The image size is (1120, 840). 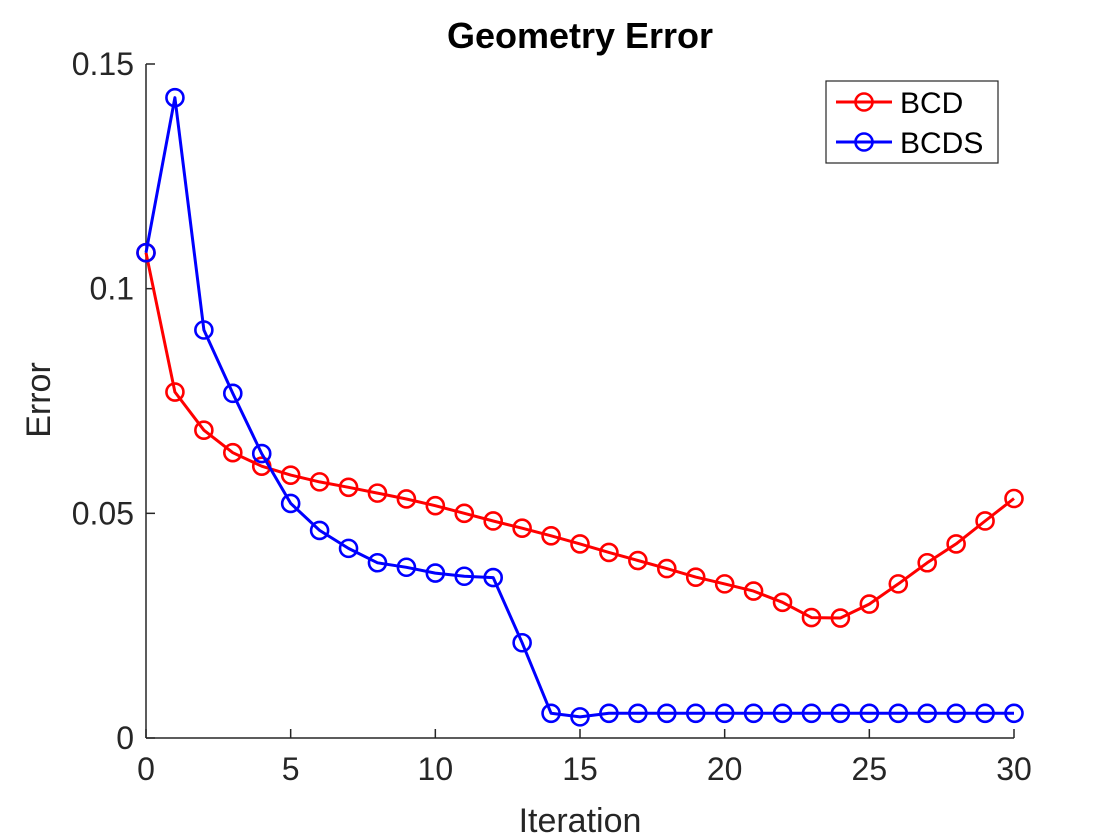 I want to click on y-tick-label: 0.05, so click(x=103, y=513).